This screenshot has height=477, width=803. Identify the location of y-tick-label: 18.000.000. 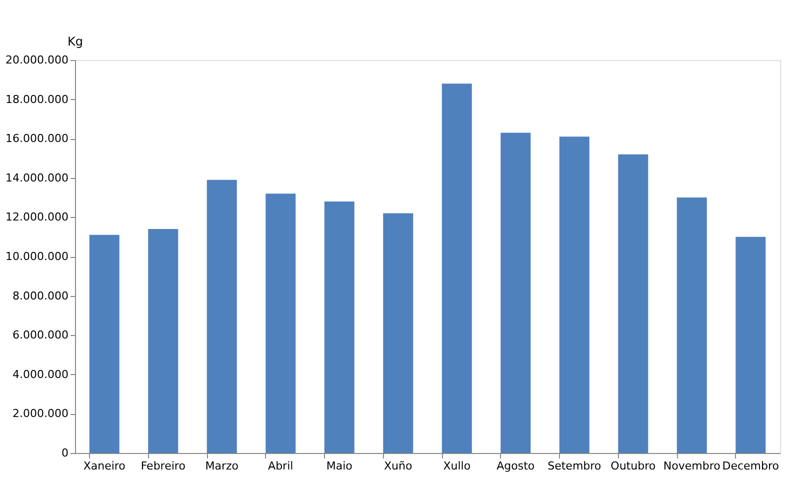
(37, 99).